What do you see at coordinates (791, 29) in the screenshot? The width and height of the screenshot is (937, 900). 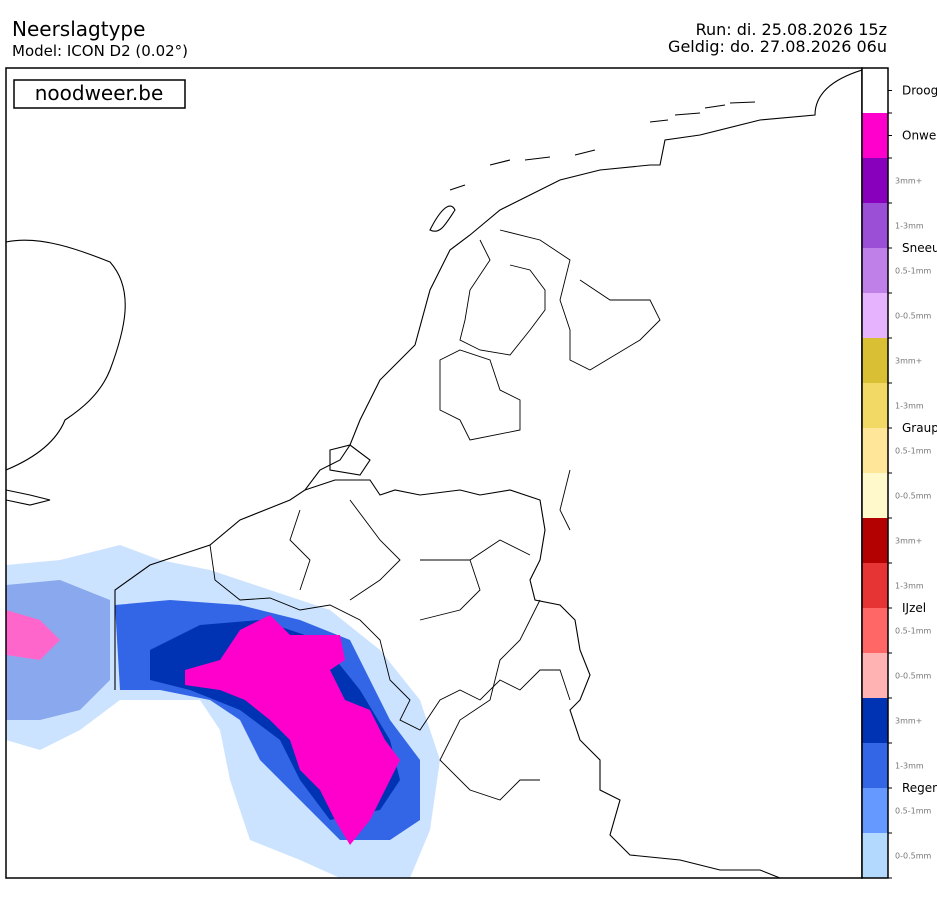 I see `run: Run: di. 25.08.2026 15z` at bounding box center [791, 29].